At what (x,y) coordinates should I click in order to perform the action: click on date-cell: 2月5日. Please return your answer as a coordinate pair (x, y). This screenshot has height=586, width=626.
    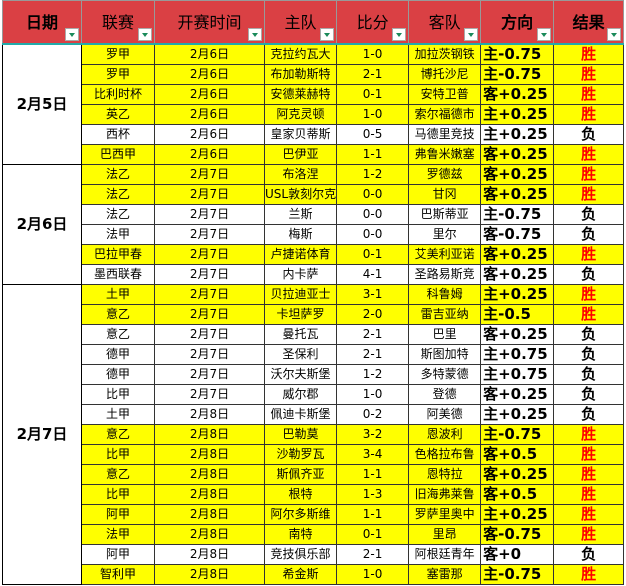
    Looking at the image, I should click on (42, 104).